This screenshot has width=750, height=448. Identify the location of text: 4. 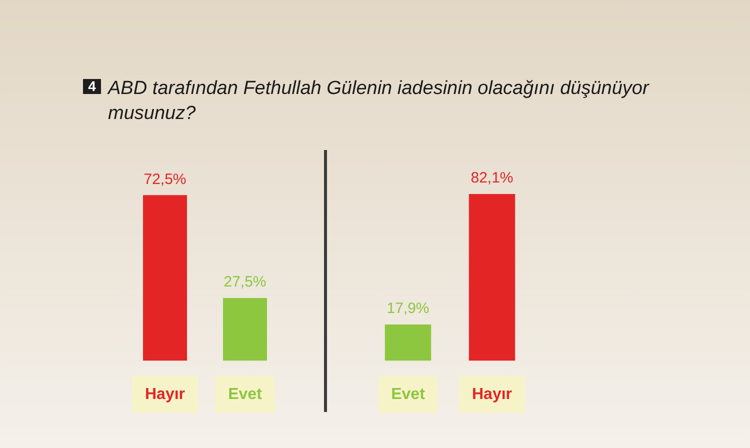
(92, 86).